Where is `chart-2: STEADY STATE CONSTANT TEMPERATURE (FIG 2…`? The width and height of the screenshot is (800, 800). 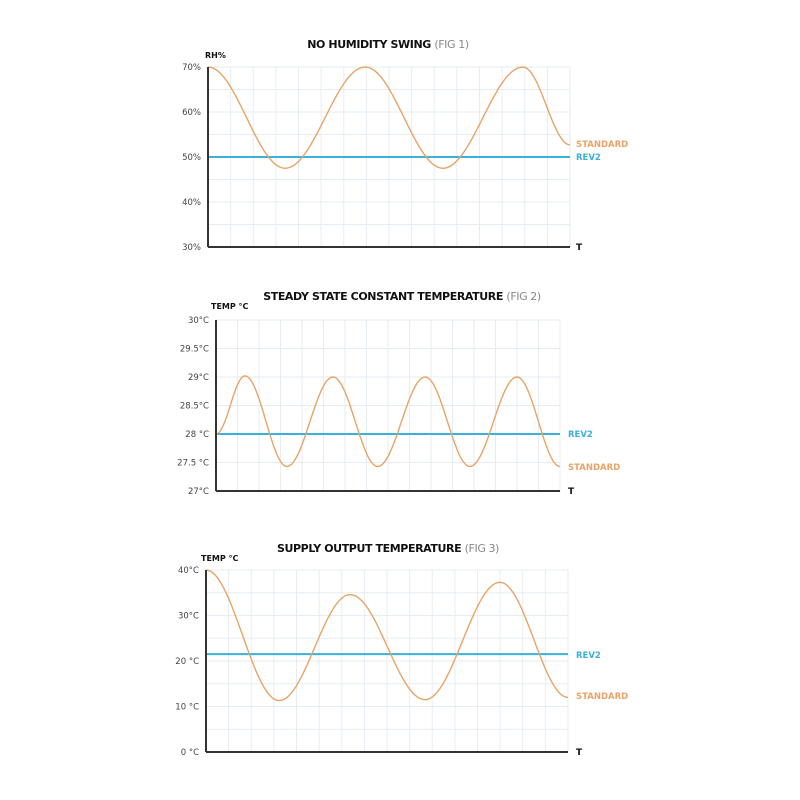 chart-2: STEADY STATE CONSTANT TEMPERATURE (FIG 2… is located at coordinates (398, 393).